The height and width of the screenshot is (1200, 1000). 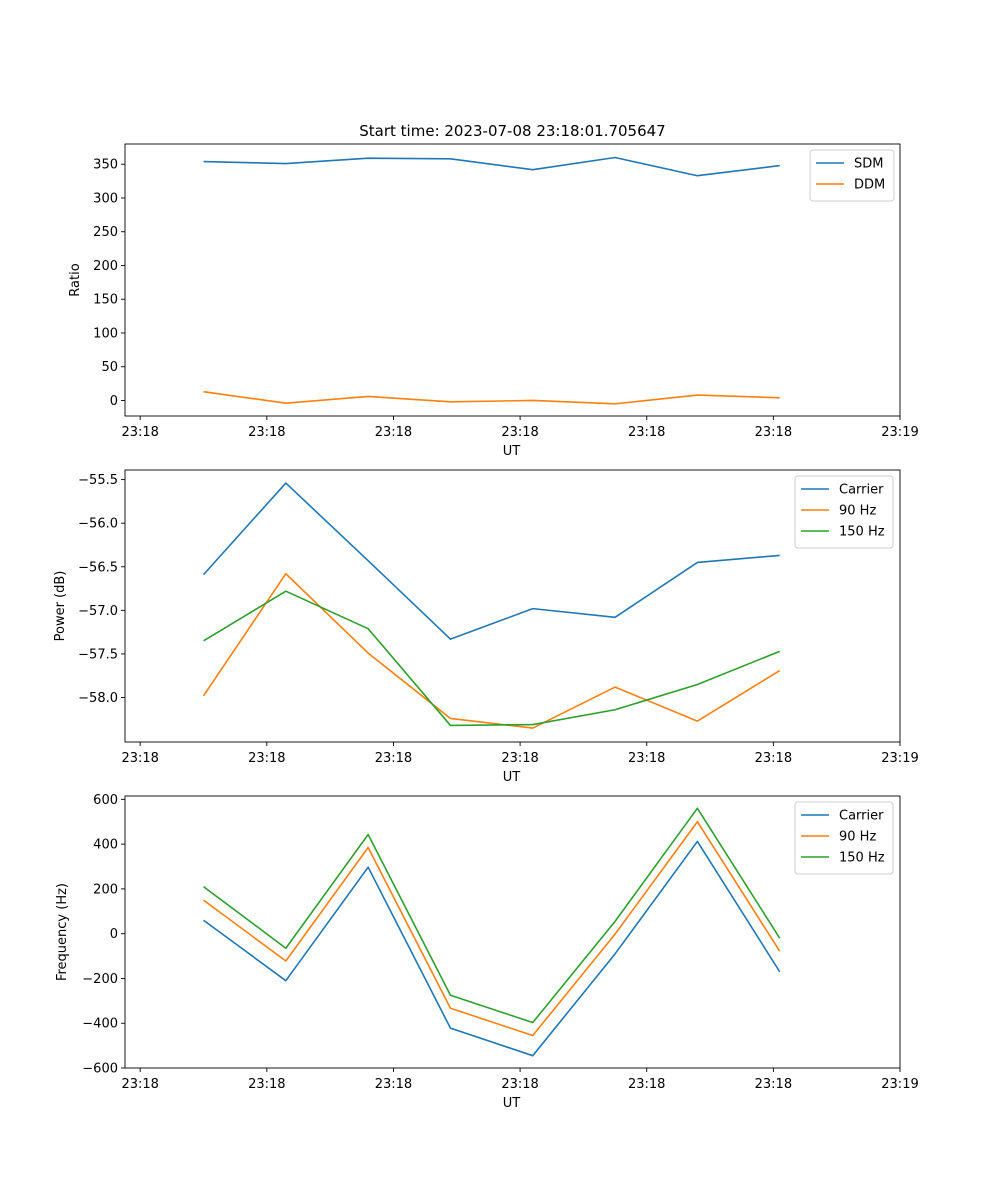 I want to click on y-tick-label: 50, so click(x=109, y=367).